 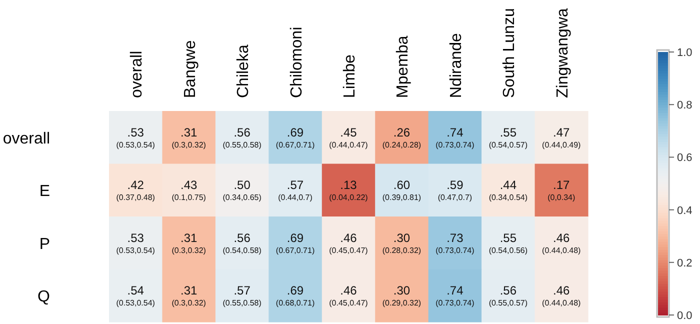 I want to click on data-label: .44 (0.34,0.54), so click(x=508, y=190).